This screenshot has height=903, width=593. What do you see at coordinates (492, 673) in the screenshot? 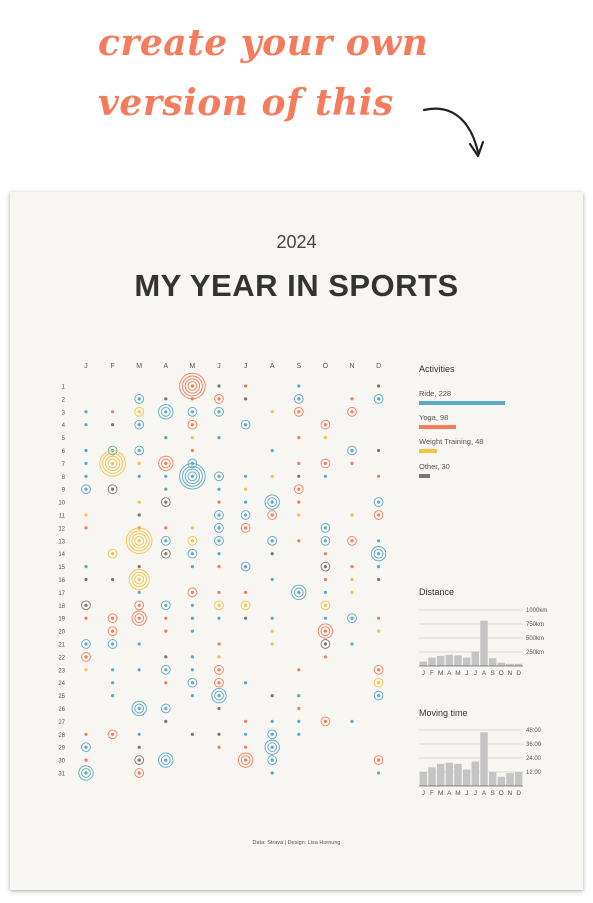
I see `month-tick: S` at bounding box center [492, 673].